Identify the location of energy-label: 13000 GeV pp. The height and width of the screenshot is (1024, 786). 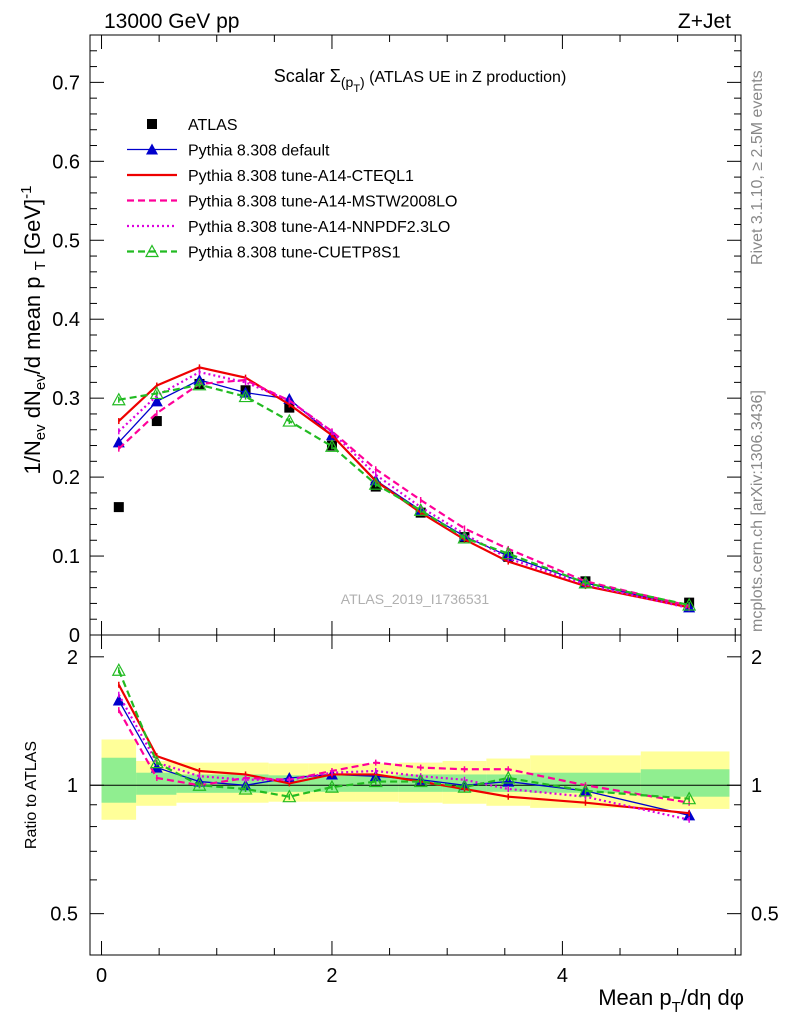
(171, 21).